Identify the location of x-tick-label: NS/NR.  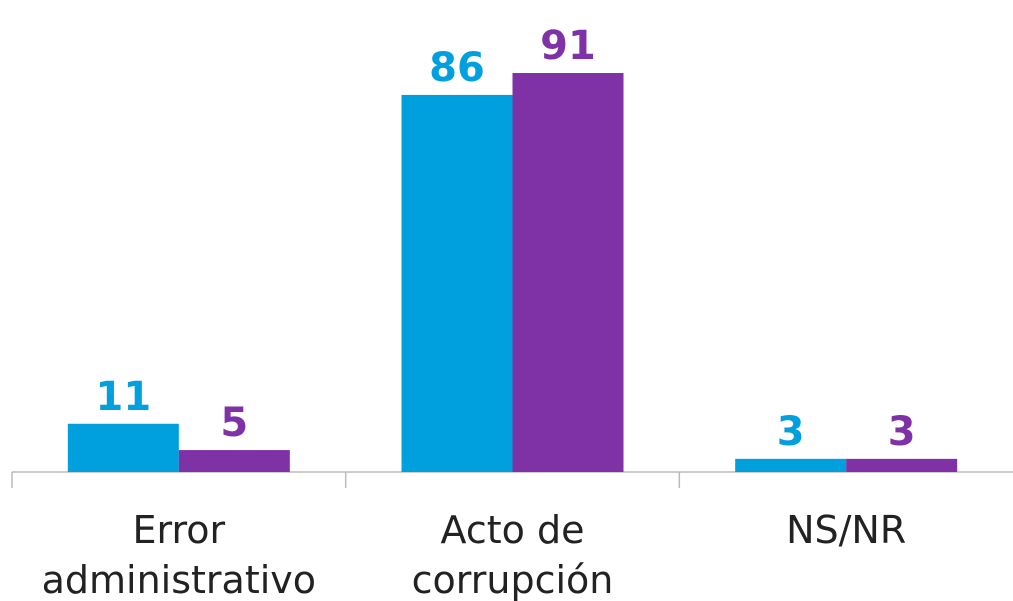
(846, 530).